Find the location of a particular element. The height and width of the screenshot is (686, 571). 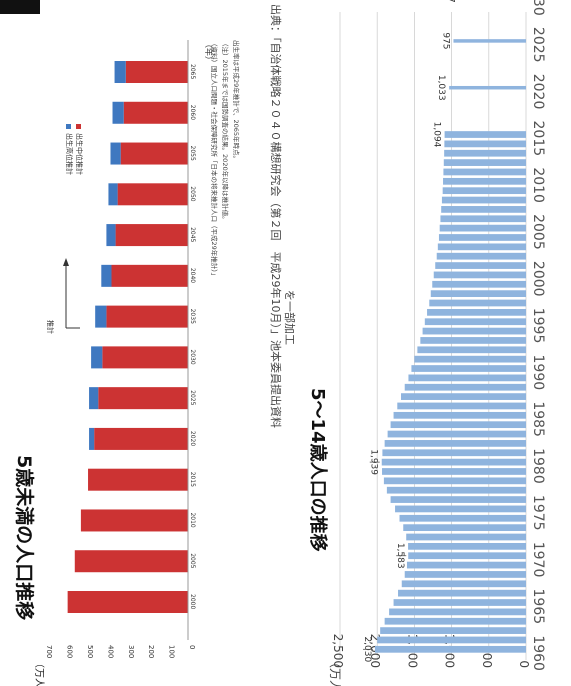

under5-bar-high-2045 is located at coordinates (111, 235).